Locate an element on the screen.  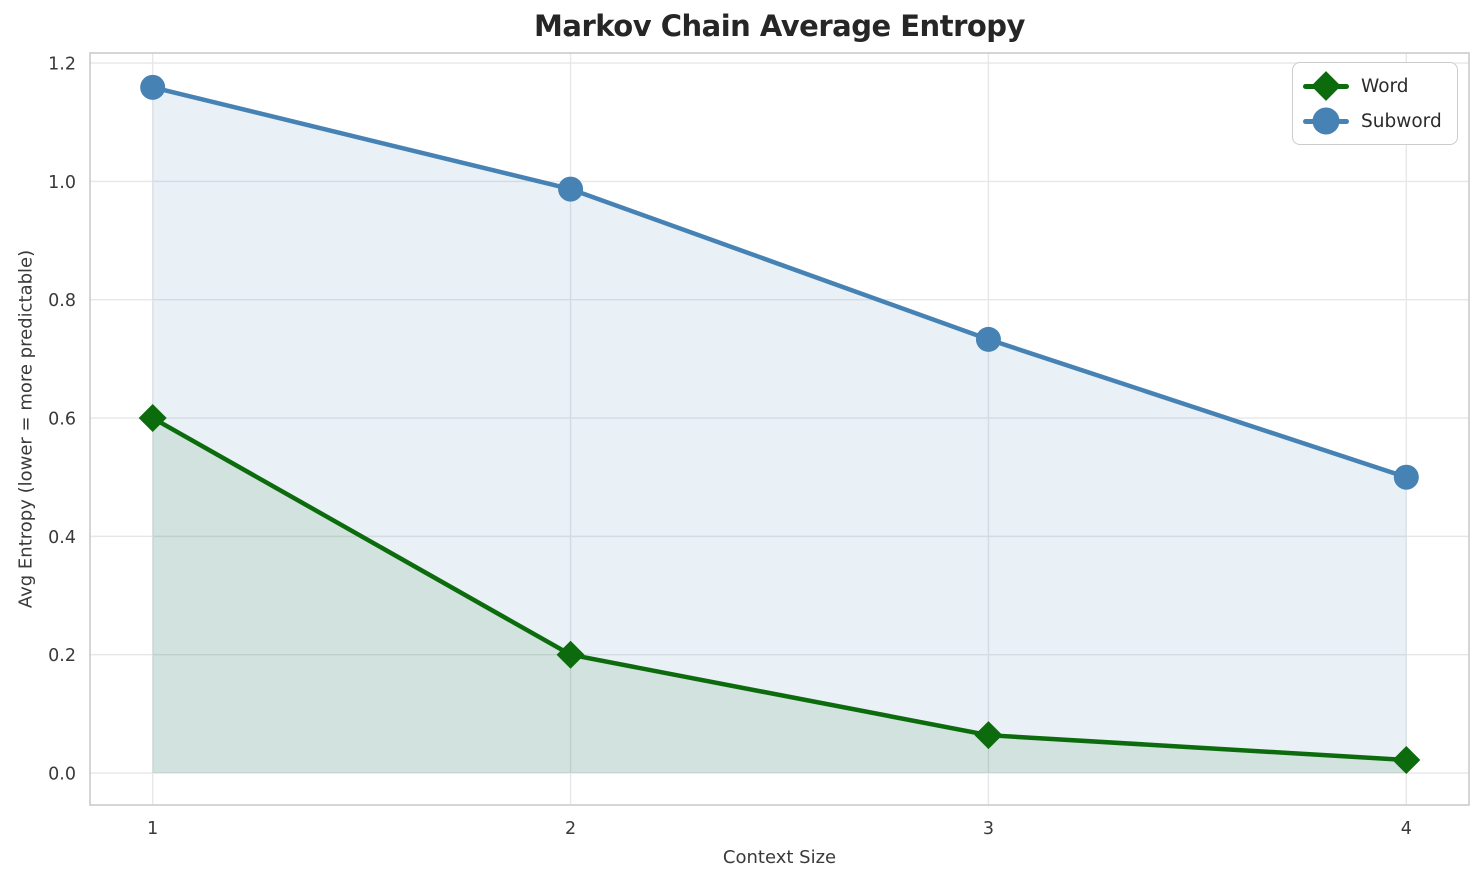
legend-label-word: Word is located at coordinates (1385, 86).